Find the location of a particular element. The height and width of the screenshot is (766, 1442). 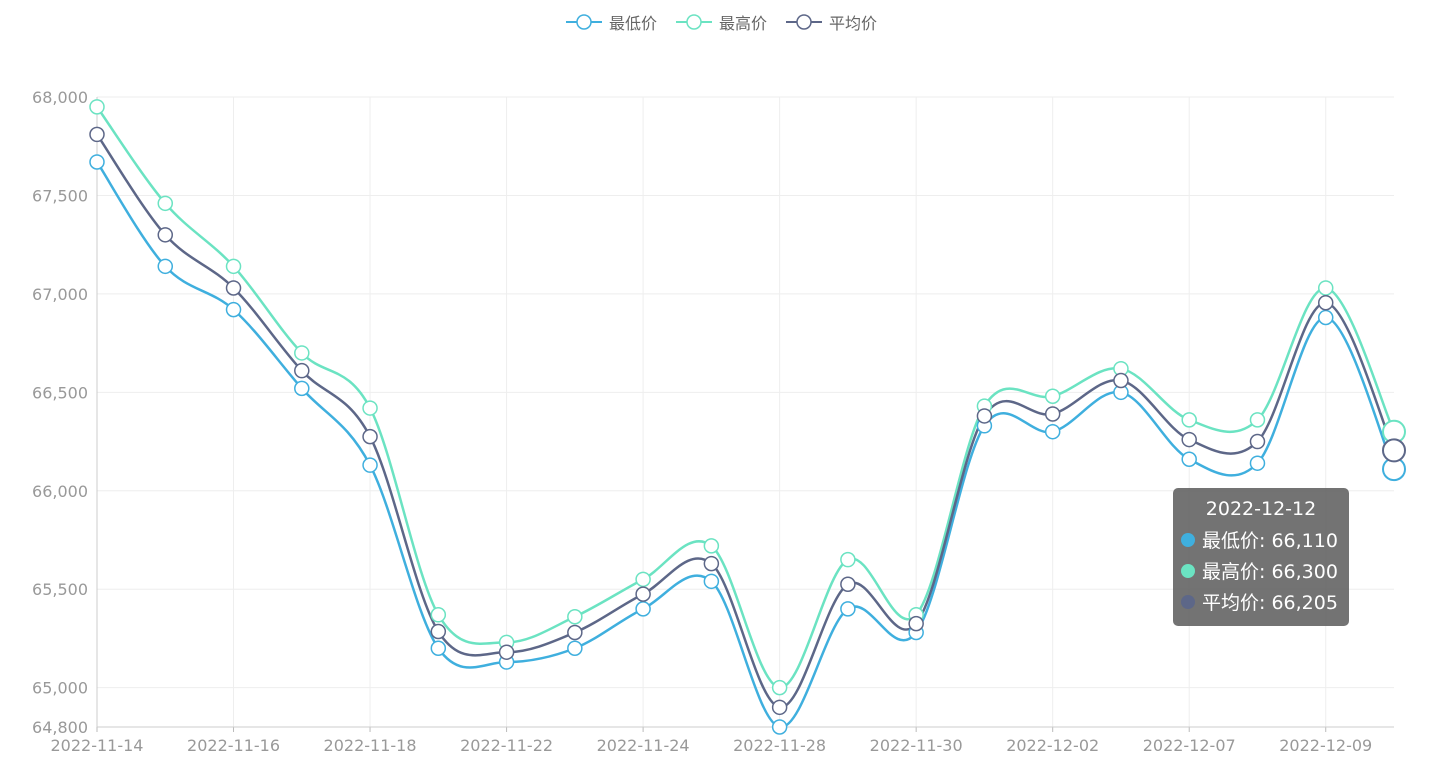

legend-item-avg: 平均价 is located at coordinates (831, 22).